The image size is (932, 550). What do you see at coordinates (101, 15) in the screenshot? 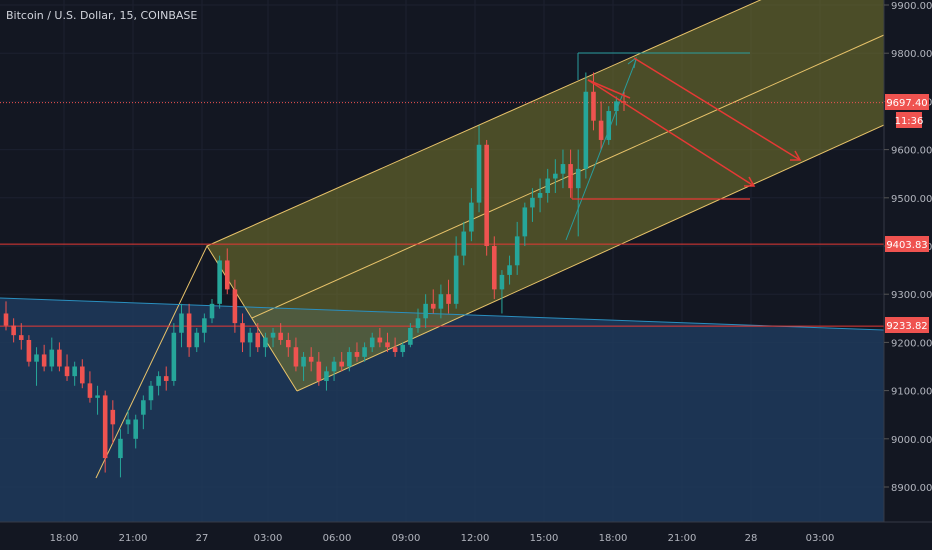
I see `chart-title: Bitcoin / U.S. Dollar, 15, COINBASE` at bounding box center [101, 15].